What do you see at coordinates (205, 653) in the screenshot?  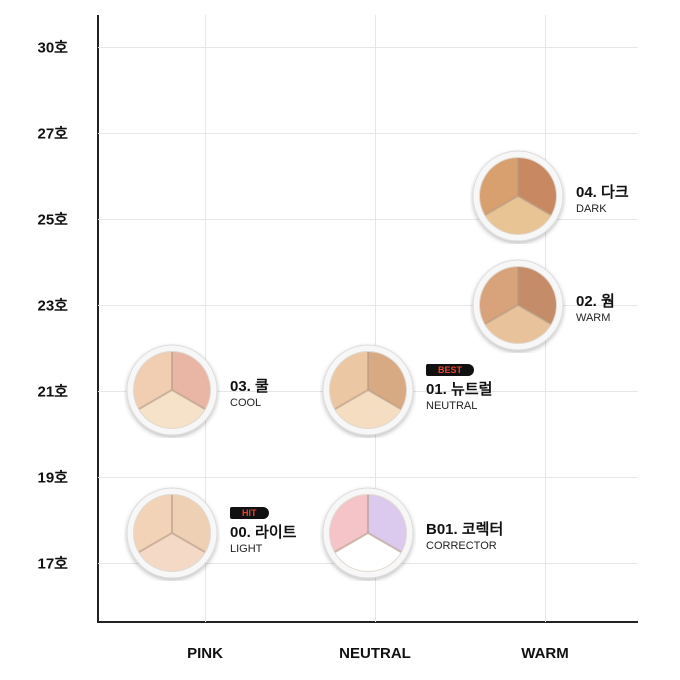 I see `x-tick-label: PINK` at bounding box center [205, 653].